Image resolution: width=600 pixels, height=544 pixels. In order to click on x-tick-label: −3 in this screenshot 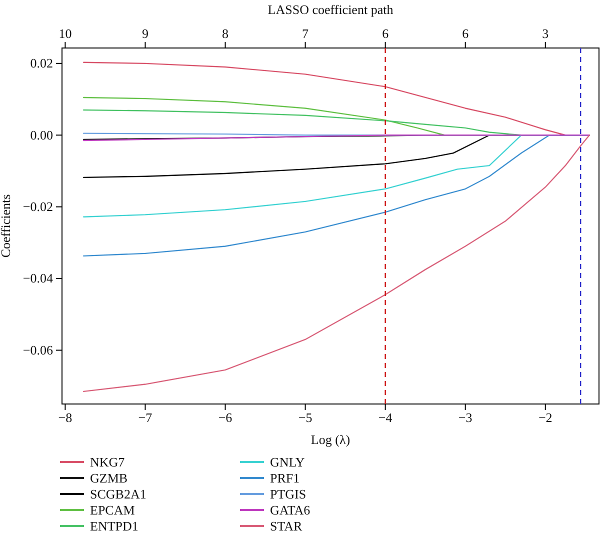, I will do `click(465, 418)`.